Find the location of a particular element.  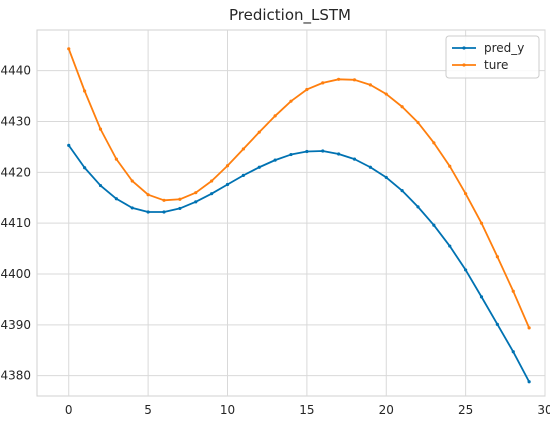

x-tick-label: 25 is located at coordinates (465, 410).